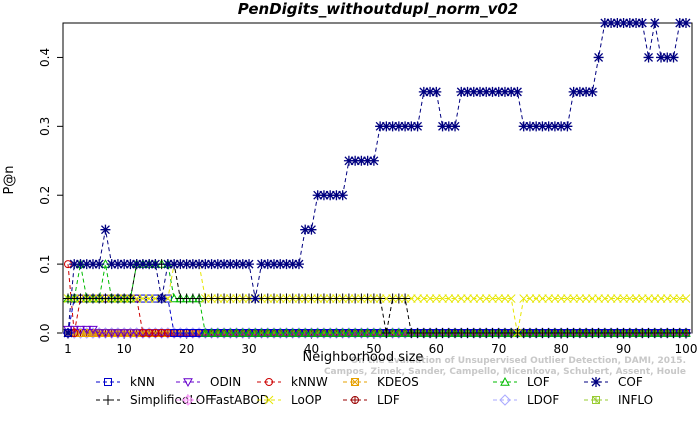 The width and height of the screenshot is (699, 434). What do you see at coordinates (635, 400) in the screenshot?
I see `legend-label-INFLO: INFLO` at bounding box center [635, 400].